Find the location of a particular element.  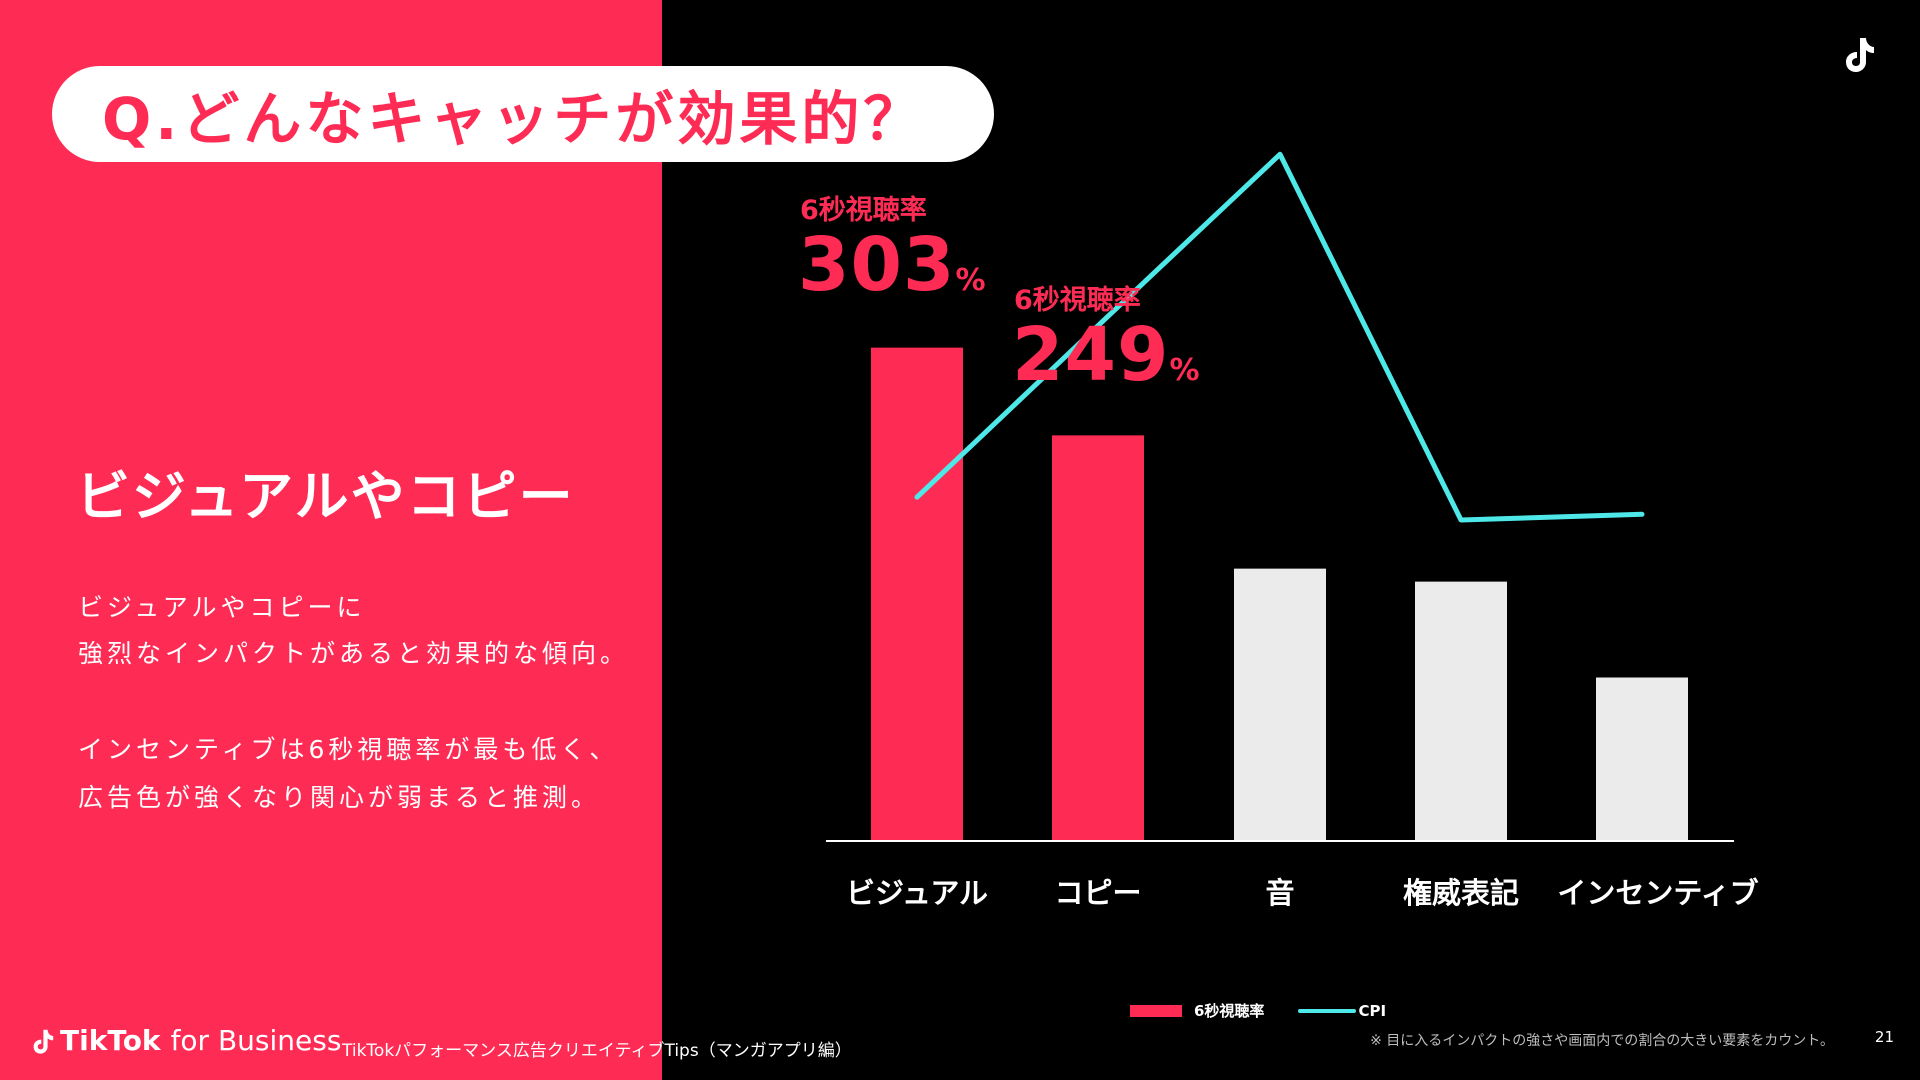

legend-line-label: CPI is located at coordinates (1372, 1010).